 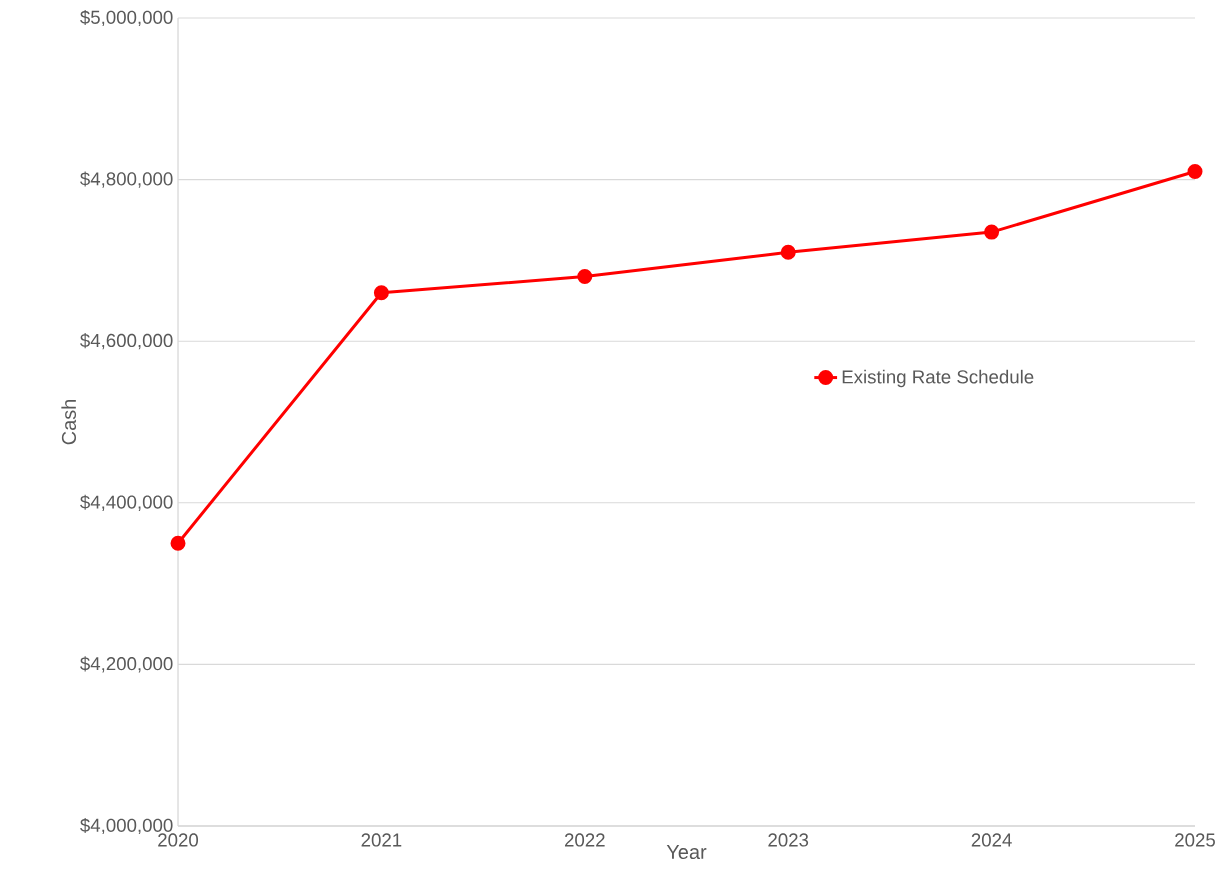 I want to click on y-tick-label: $4,200,000, so click(x=126, y=664).